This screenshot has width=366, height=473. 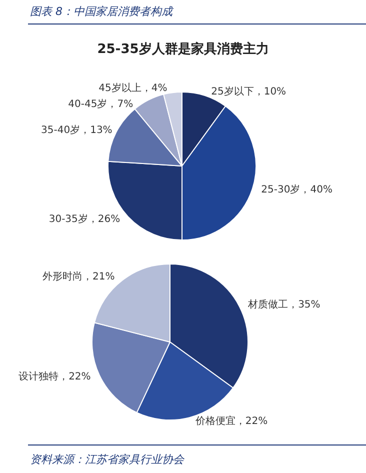 What do you see at coordinates (54, 376) in the screenshot?
I see `slice-label: 设计独特，22%` at bounding box center [54, 376].